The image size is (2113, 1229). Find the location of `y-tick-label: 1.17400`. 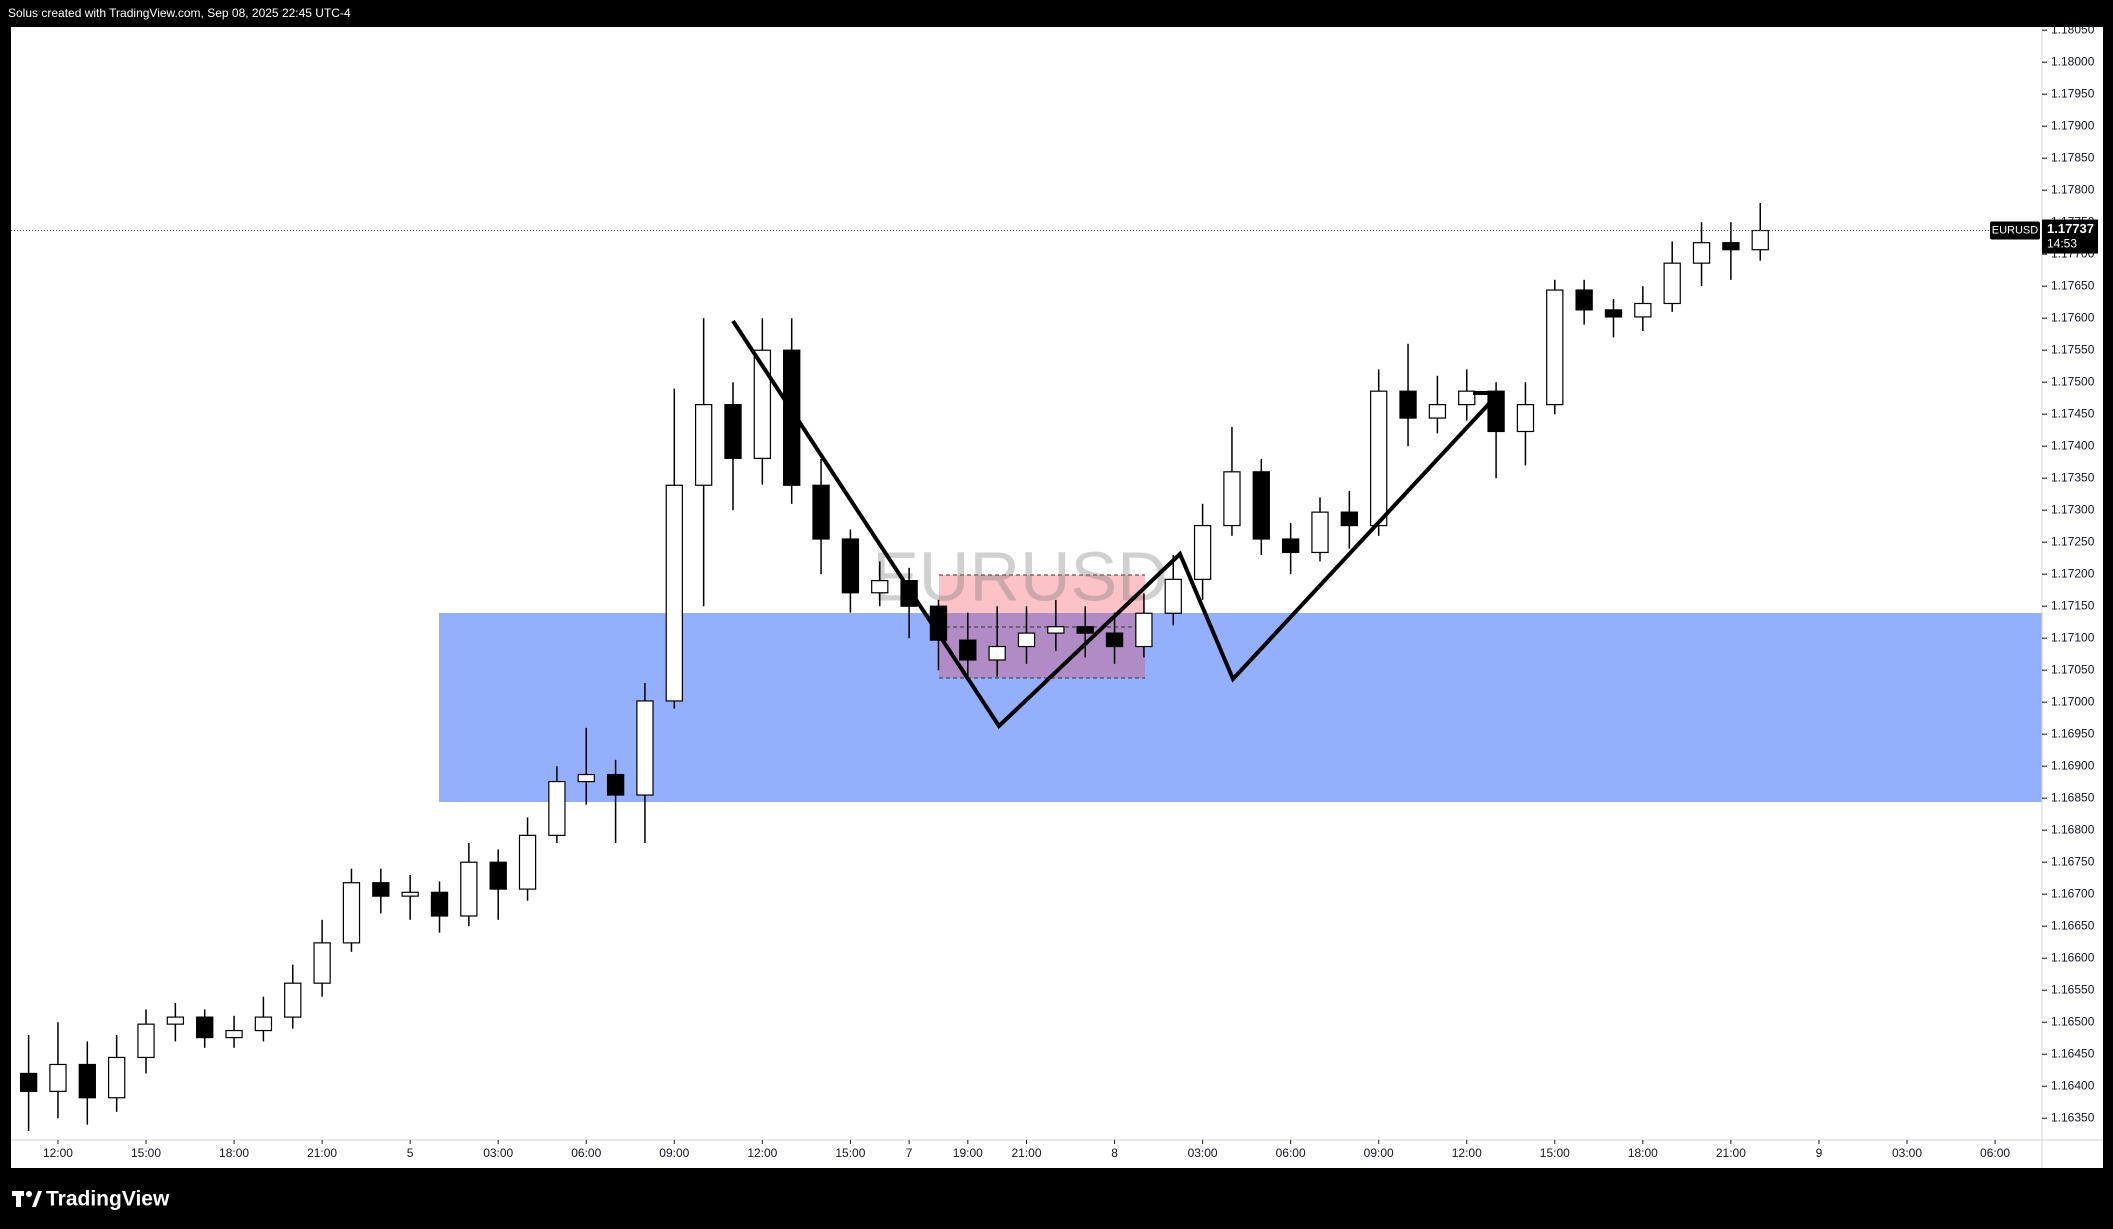

y-tick-label: 1.17400 is located at coordinates (2073, 445).